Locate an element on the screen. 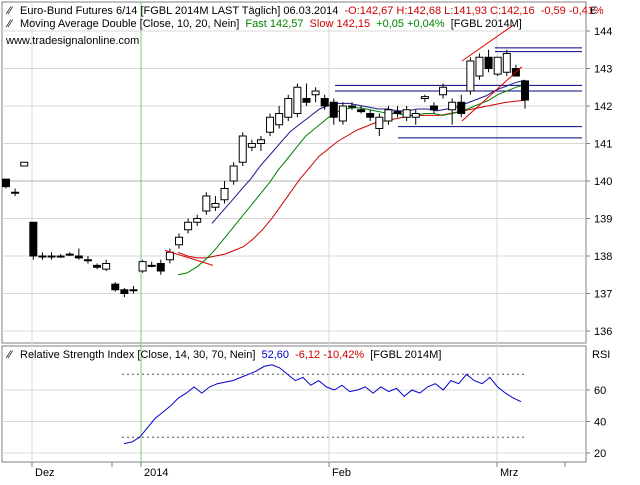  time-tick-label: Dez is located at coordinates (45, 473).